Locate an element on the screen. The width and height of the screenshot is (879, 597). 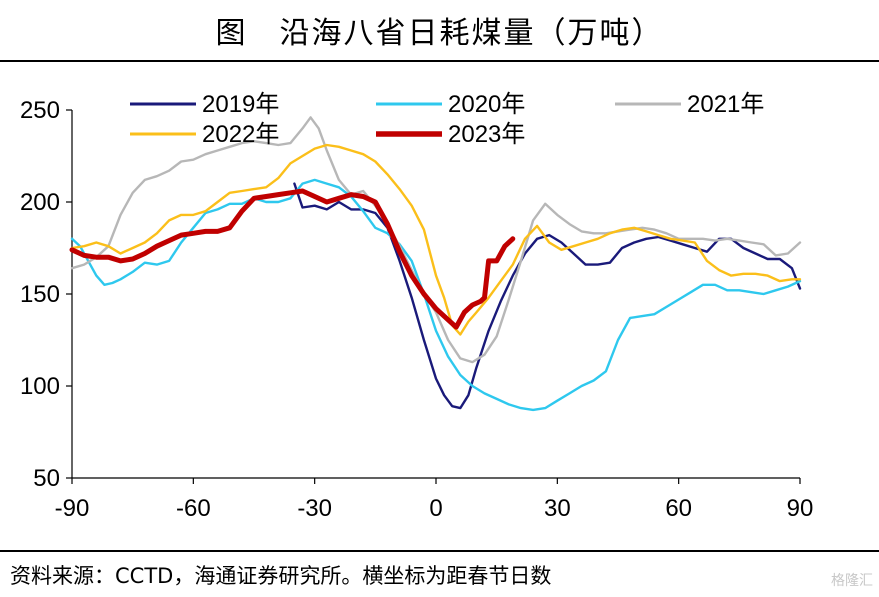
footer-rule is located at coordinates (439, 551).